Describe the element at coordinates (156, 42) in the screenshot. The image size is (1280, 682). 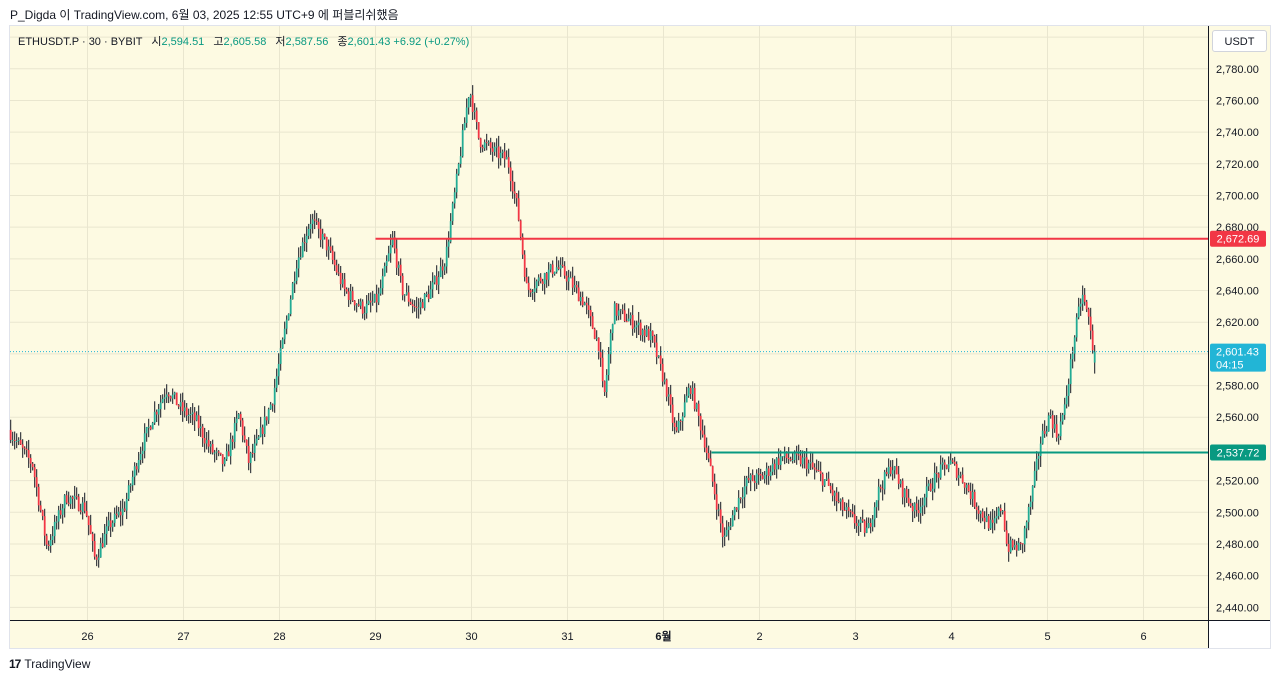
I see `open-label: 시` at that location.